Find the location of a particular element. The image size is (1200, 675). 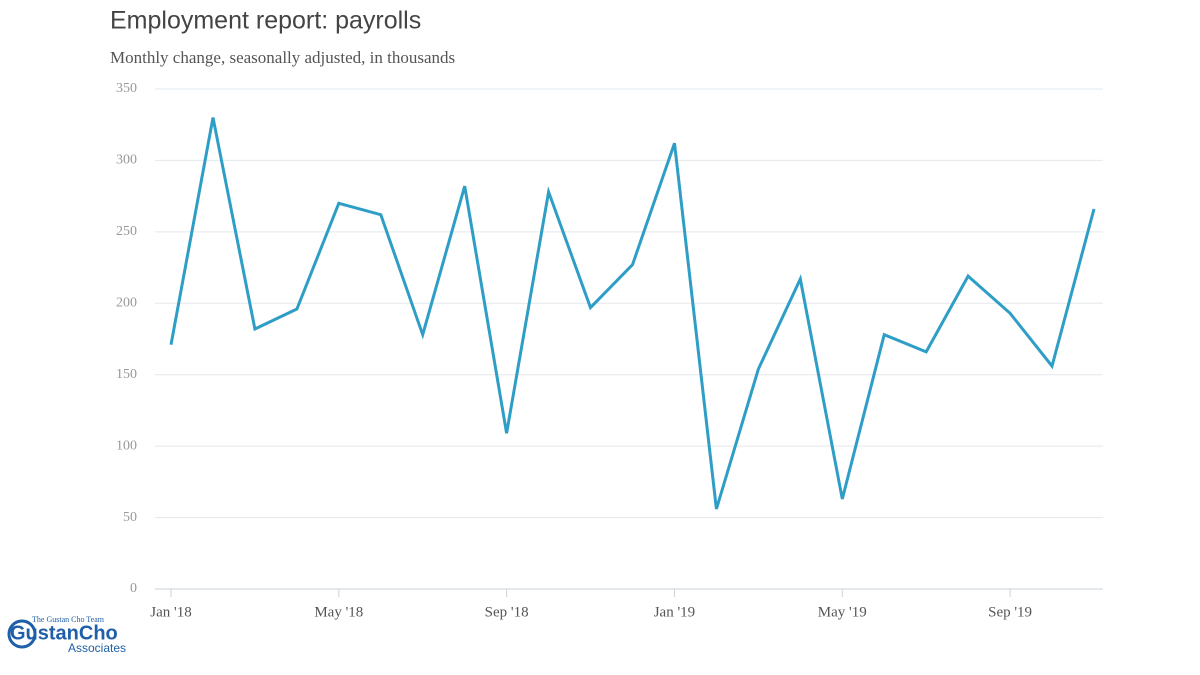

x-tick-label: Sep '19 is located at coordinates (1010, 612).